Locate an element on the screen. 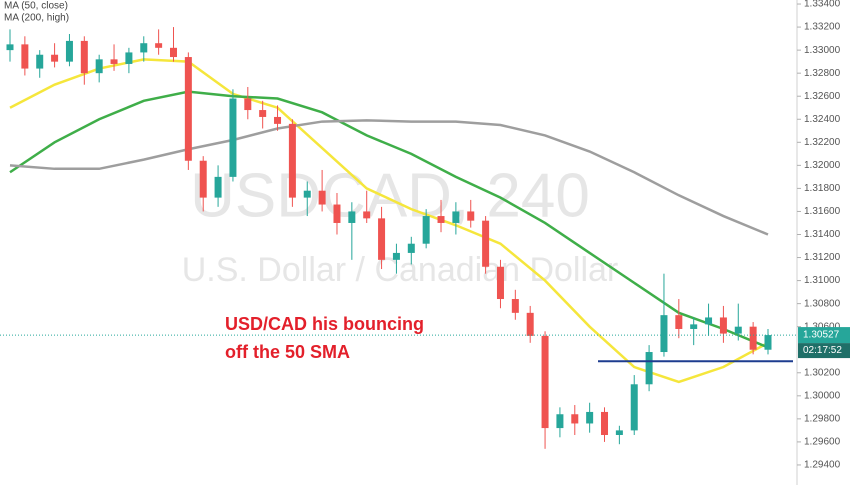 This screenshot has width=852, height=485. countdown-label: 02:17:52 is located at coordinates (822, 350).